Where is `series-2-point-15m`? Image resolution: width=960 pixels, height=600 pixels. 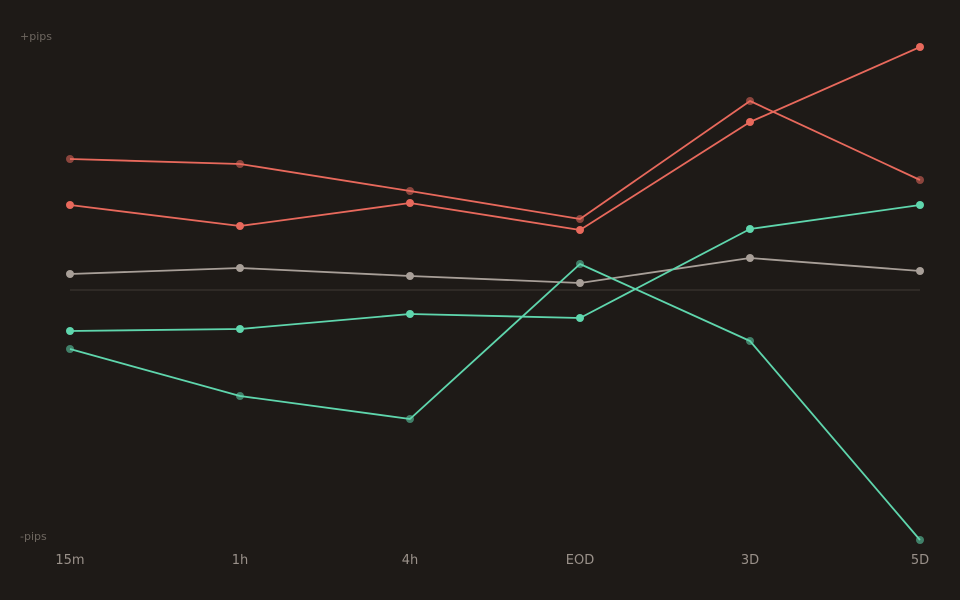
series-2-point-15m is located at coordinates (70, 205).